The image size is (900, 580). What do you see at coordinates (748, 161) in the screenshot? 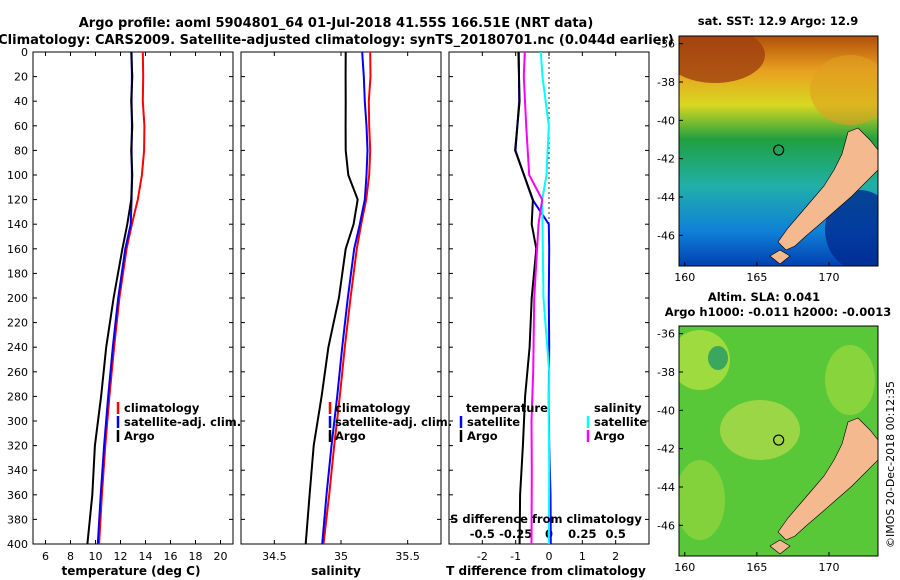
I see `sst-map-axes: 160 165 170 -36 -38 -40 -42 -44 -46` at bounding box center [748, 161].